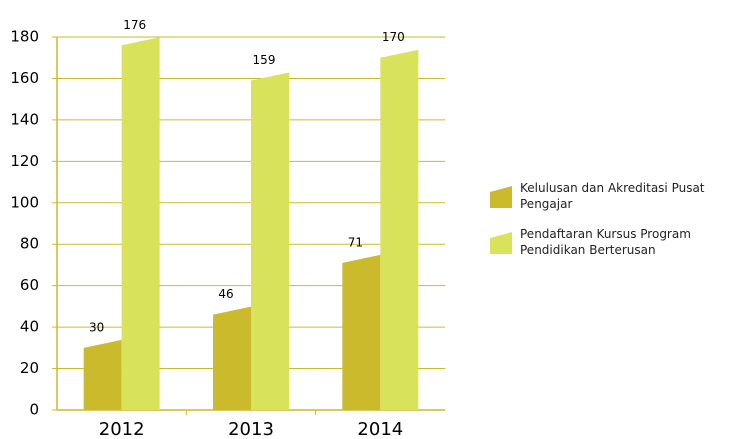  What do you see at coordinates (29, 244) in the screenshot?
I see `y-tick-label: 80` at bounding box center [29, 244].